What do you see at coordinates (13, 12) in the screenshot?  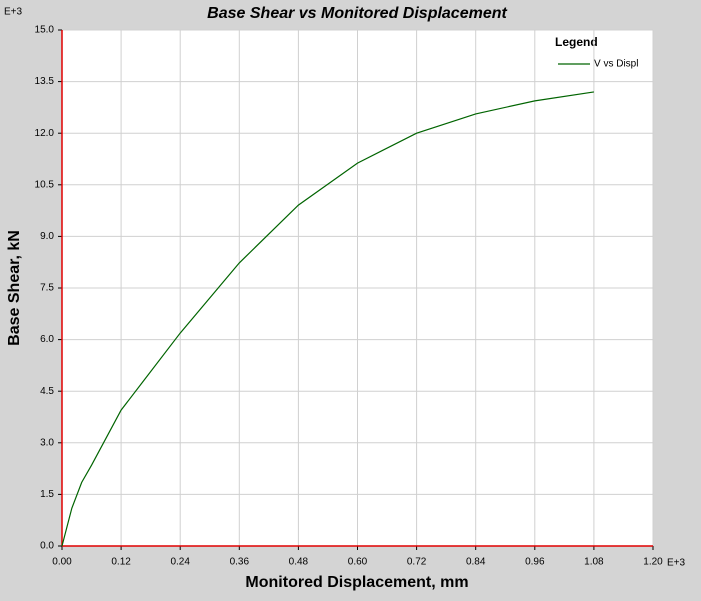 I see `y-multiplier: E+3` at bounding box center [13, 12].